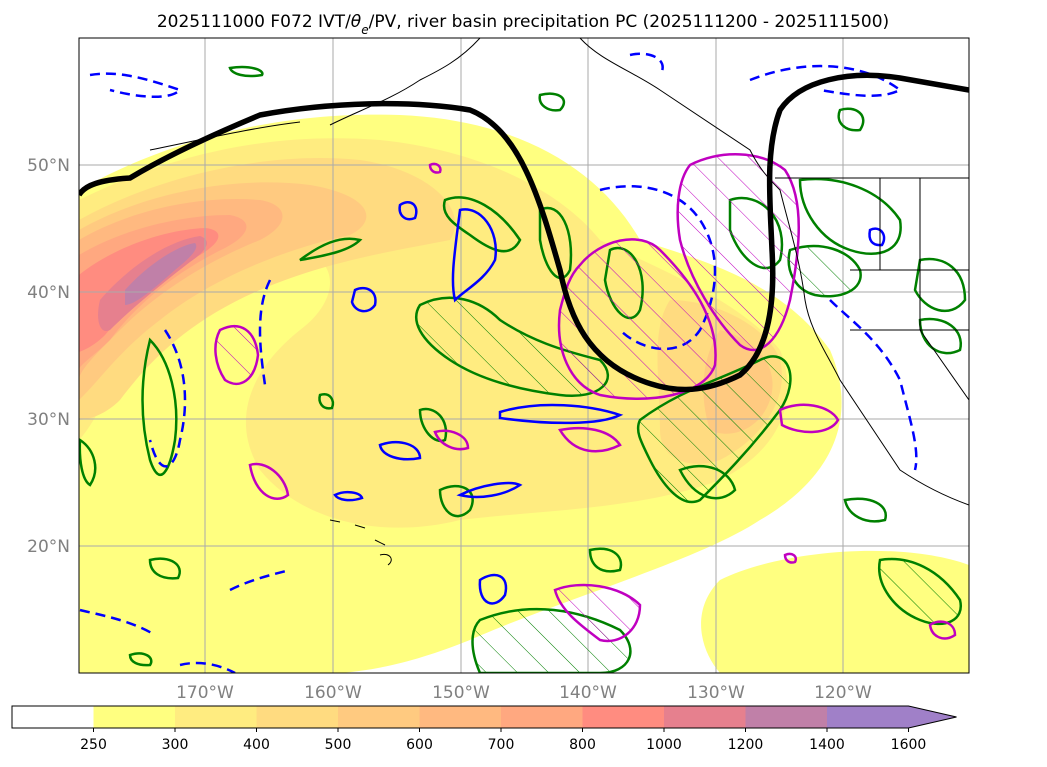  What do you see at coordinates (360, 542) in the screenshot?
I see `hawaii` at bounding box center [360, 542].